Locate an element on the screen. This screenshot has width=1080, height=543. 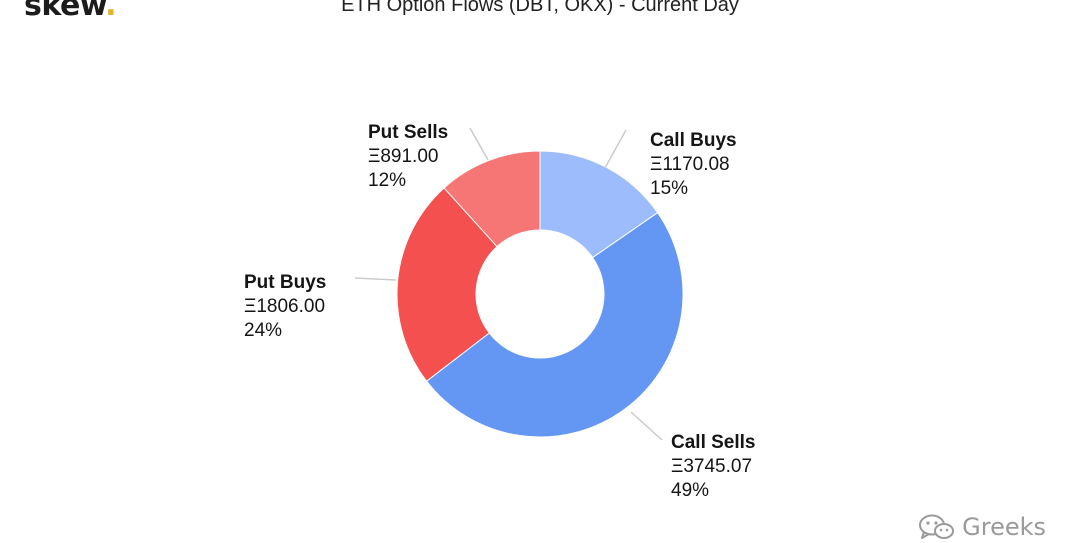
label-value-put-sells: Ξ891.00 is located at coordinates (403, 156).